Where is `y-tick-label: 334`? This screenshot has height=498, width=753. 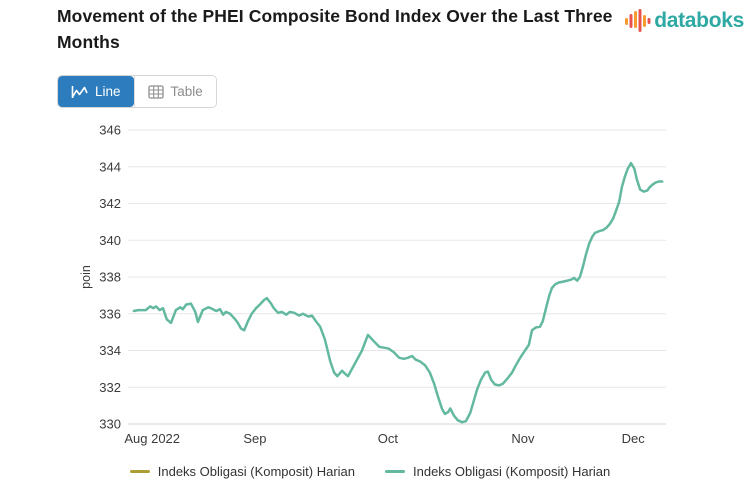 y-tick-label: 334 is located at coordinates (110, 350).